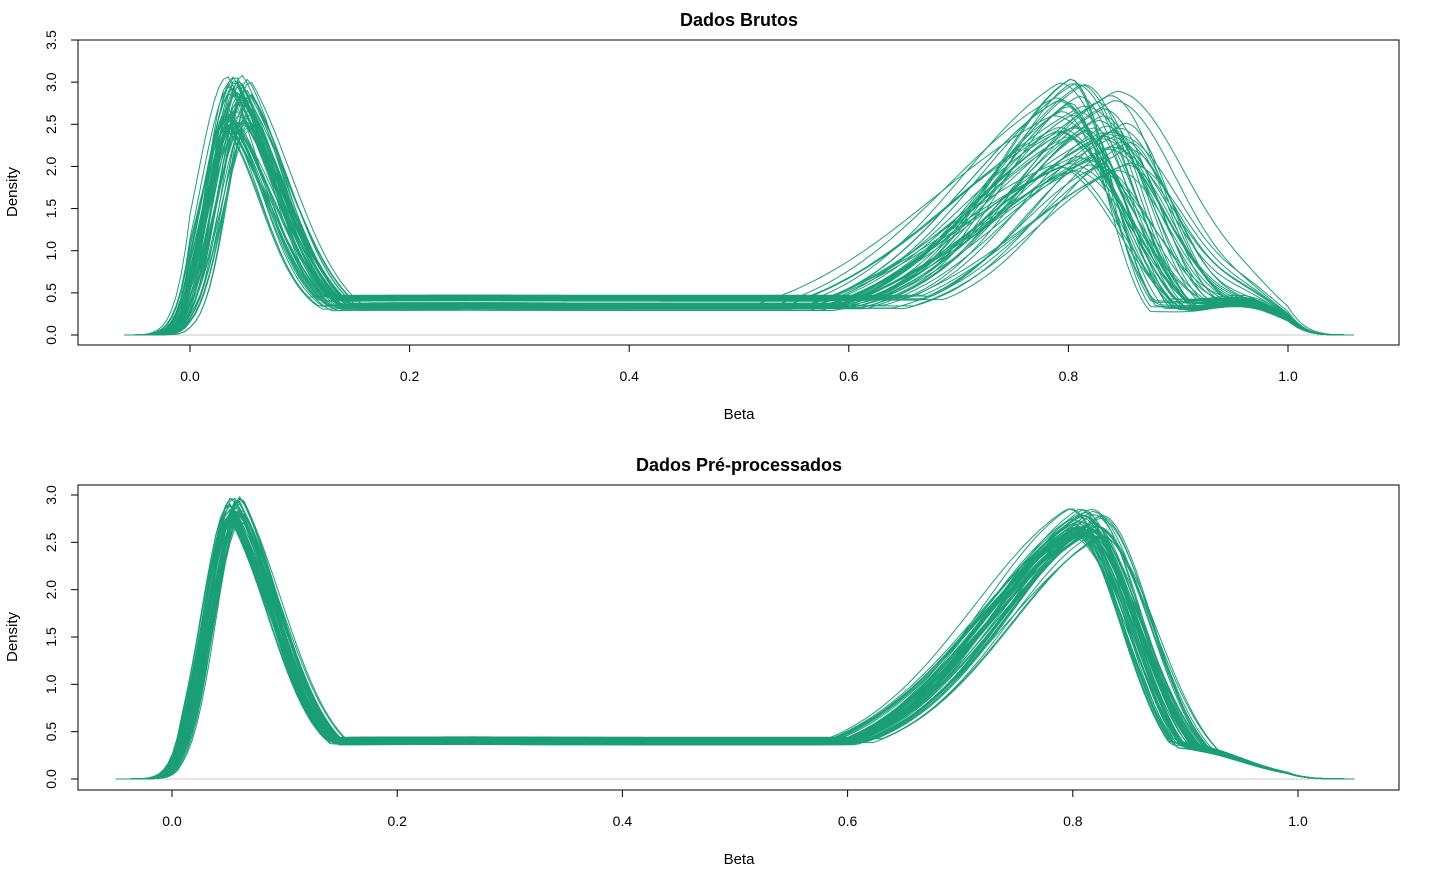 This screenshot has height=889, width=1440. I want to click on y-tick-label: 3.5, so click(51, 40).